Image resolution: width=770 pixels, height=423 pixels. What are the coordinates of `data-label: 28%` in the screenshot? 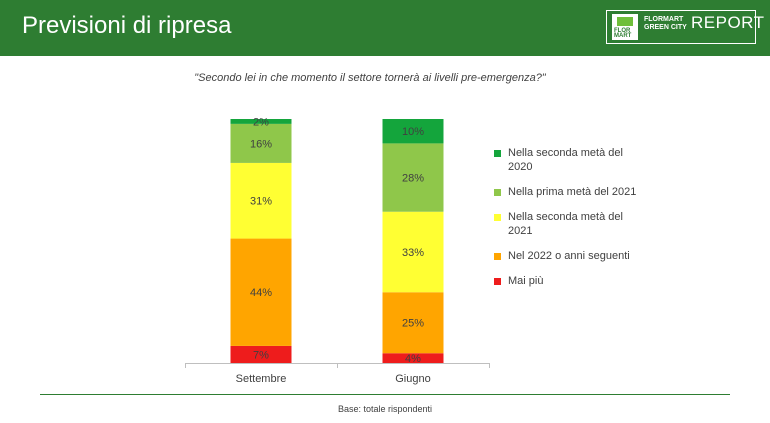 It's located at (413, 179).